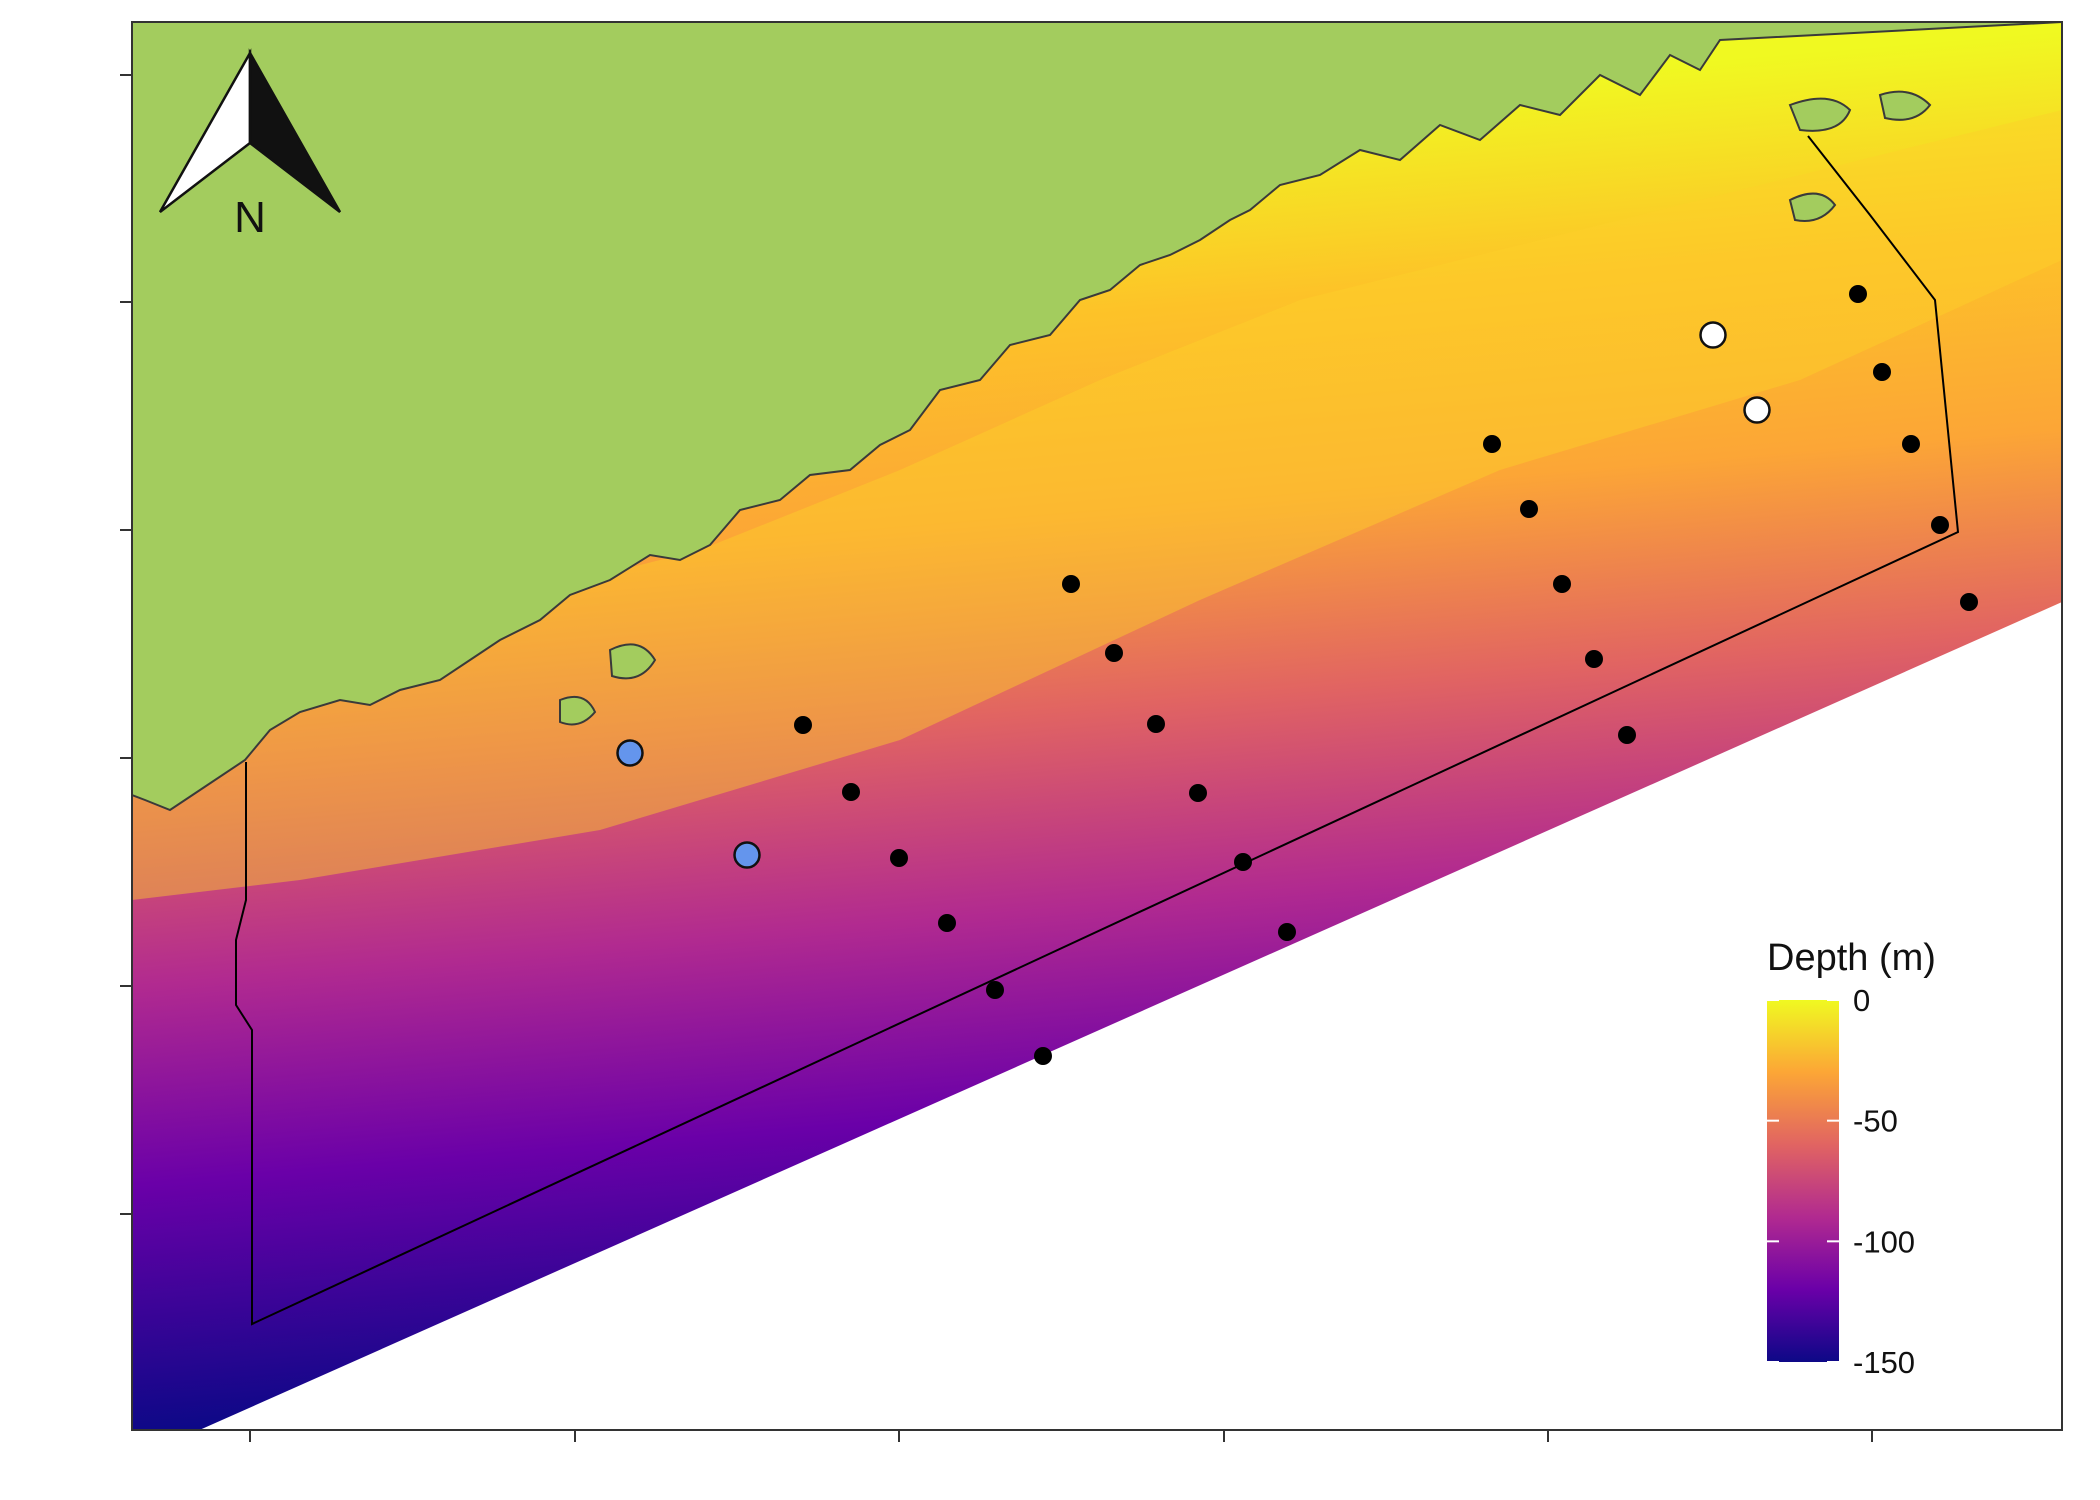  What do you see at coordinates (1884, 1241) in the screenshot?
I see `legend-tick-label: -100` at bounding box center [1884, 1241].